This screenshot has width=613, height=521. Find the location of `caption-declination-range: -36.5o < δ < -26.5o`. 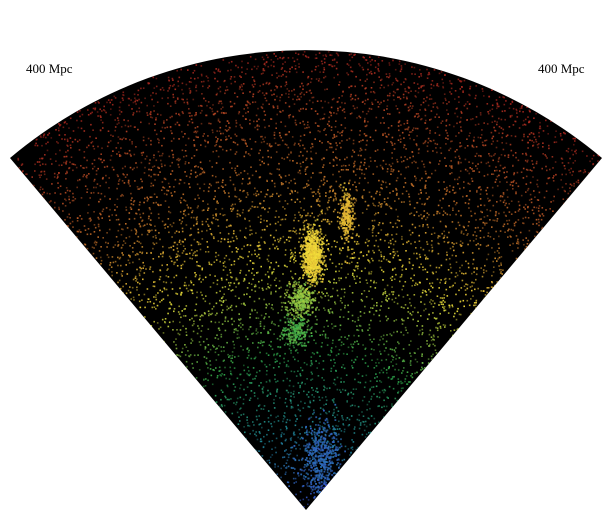

caption-declination-range: -36.5o < δ < -26.5o is located at coordinates (490, 474).